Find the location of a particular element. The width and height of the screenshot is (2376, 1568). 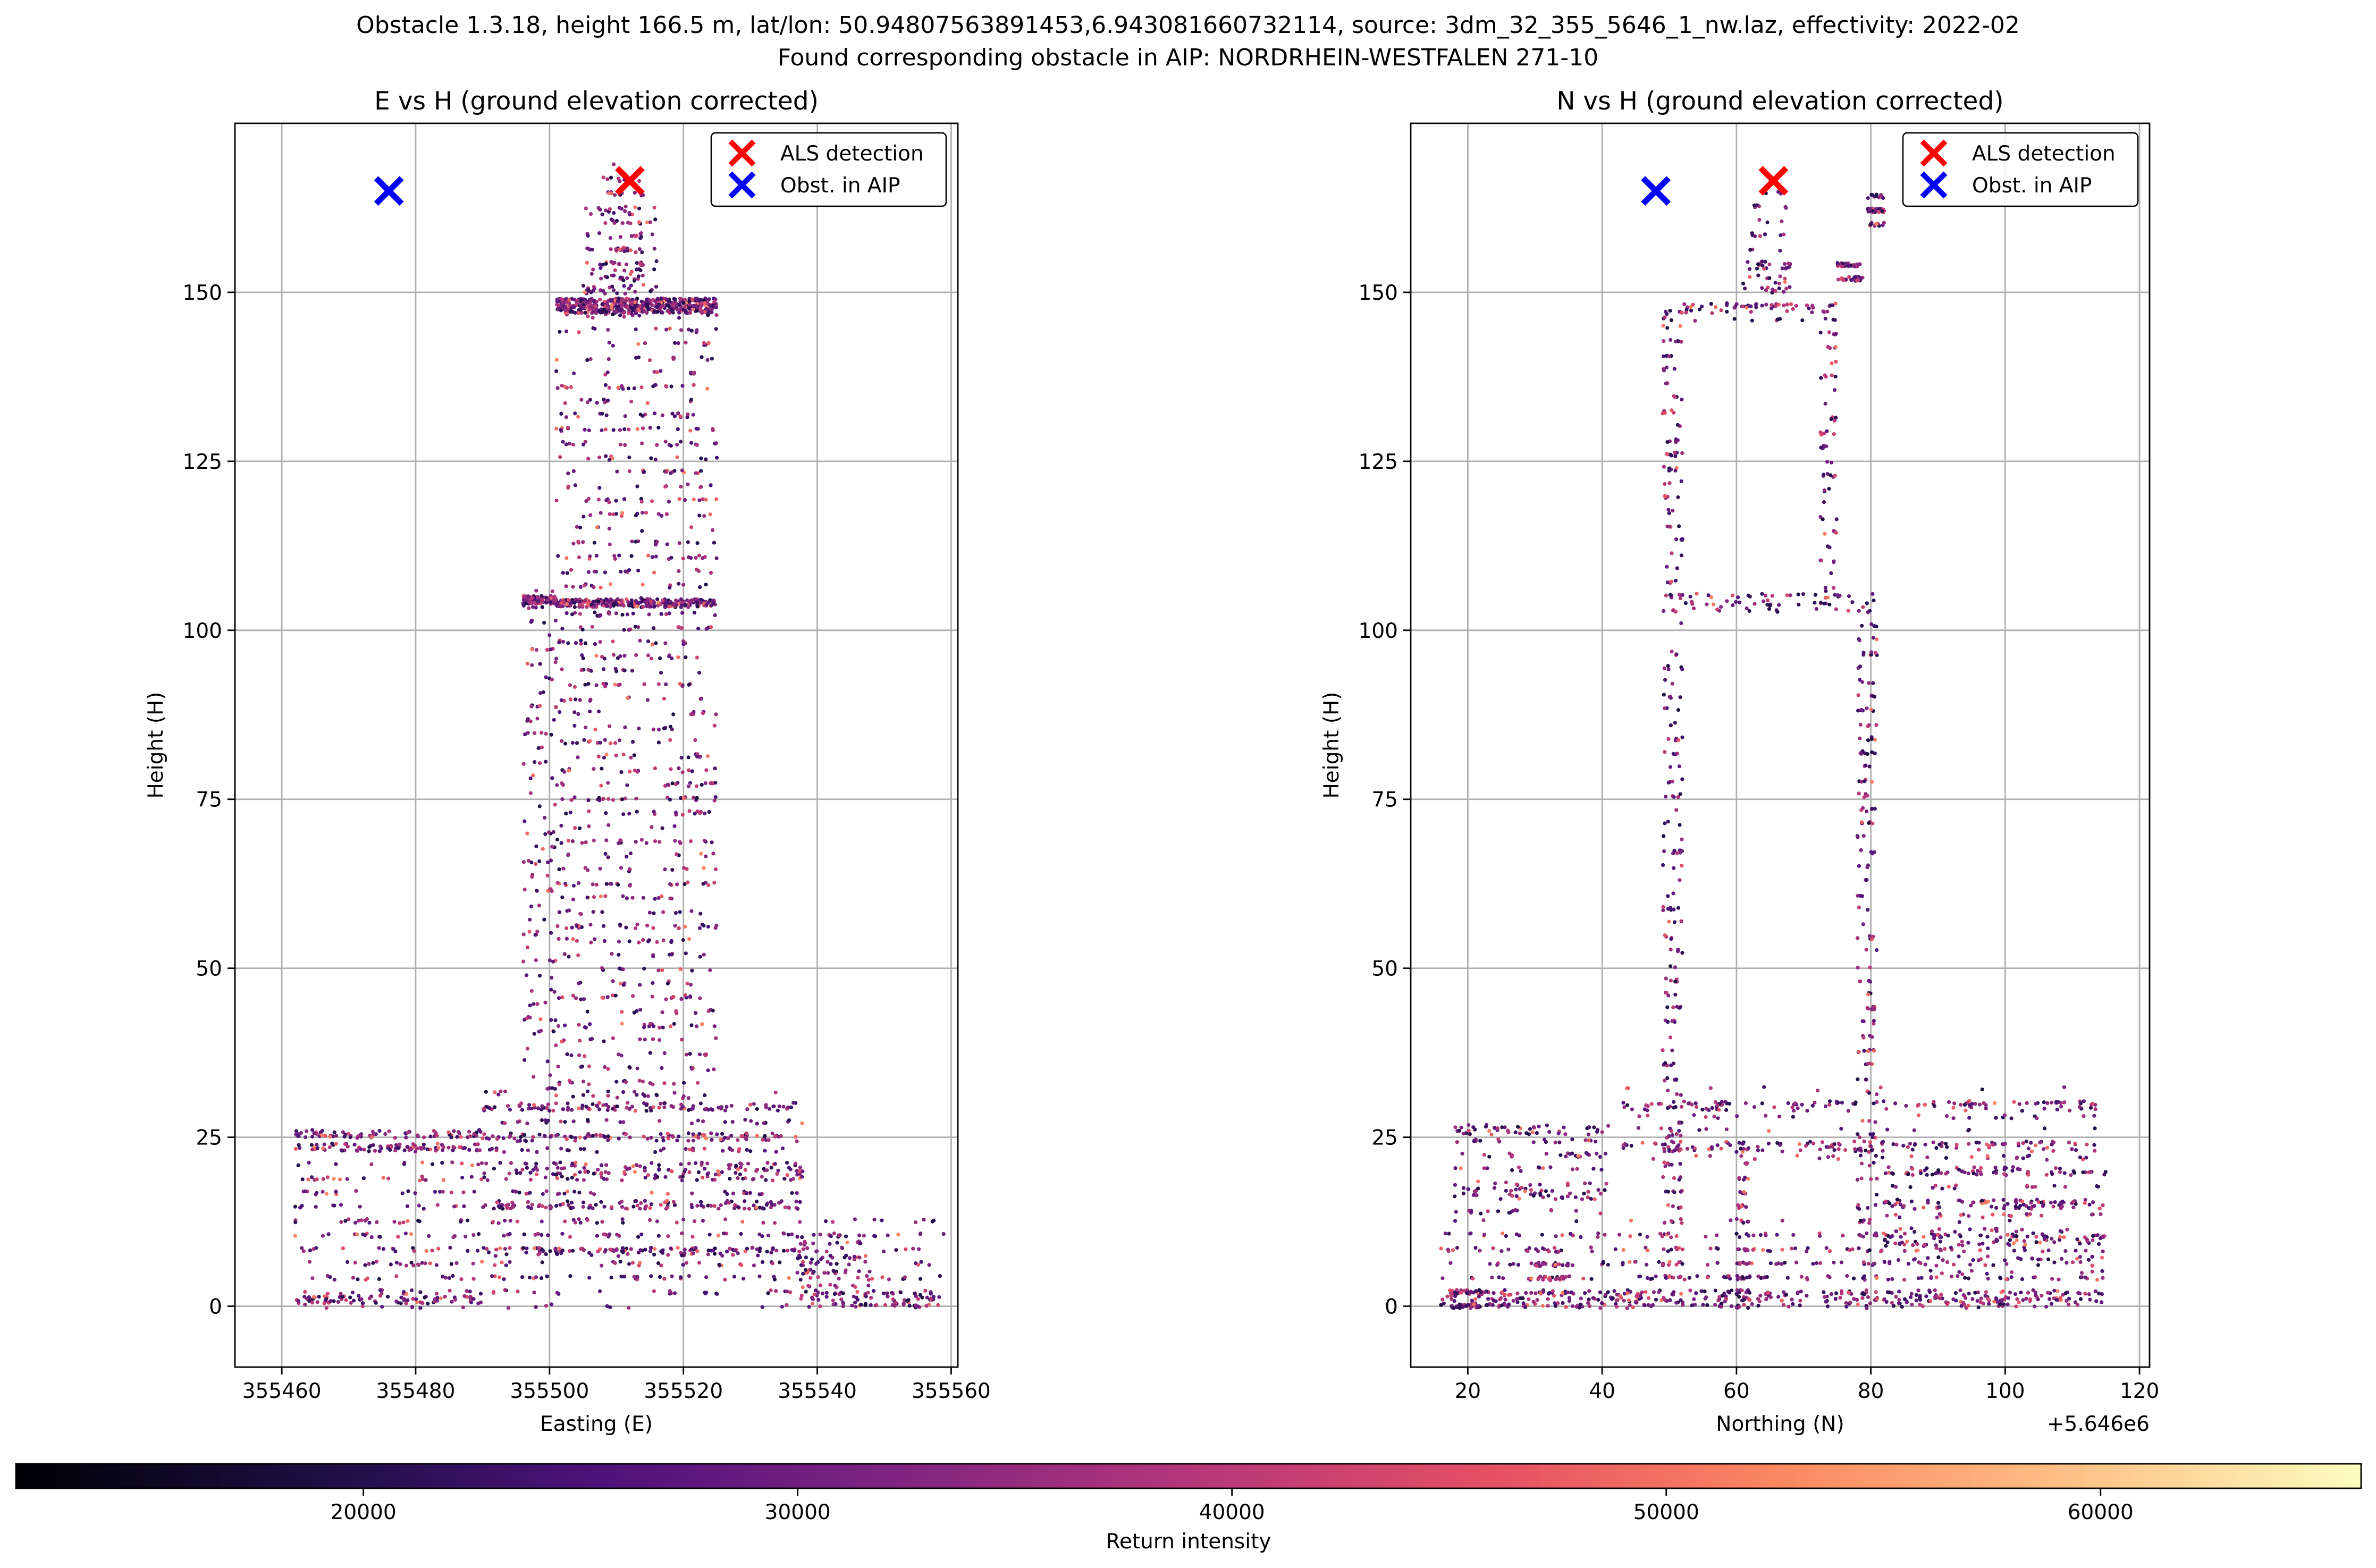

aip-obstacle-marker is located at coordinates (389, 191).